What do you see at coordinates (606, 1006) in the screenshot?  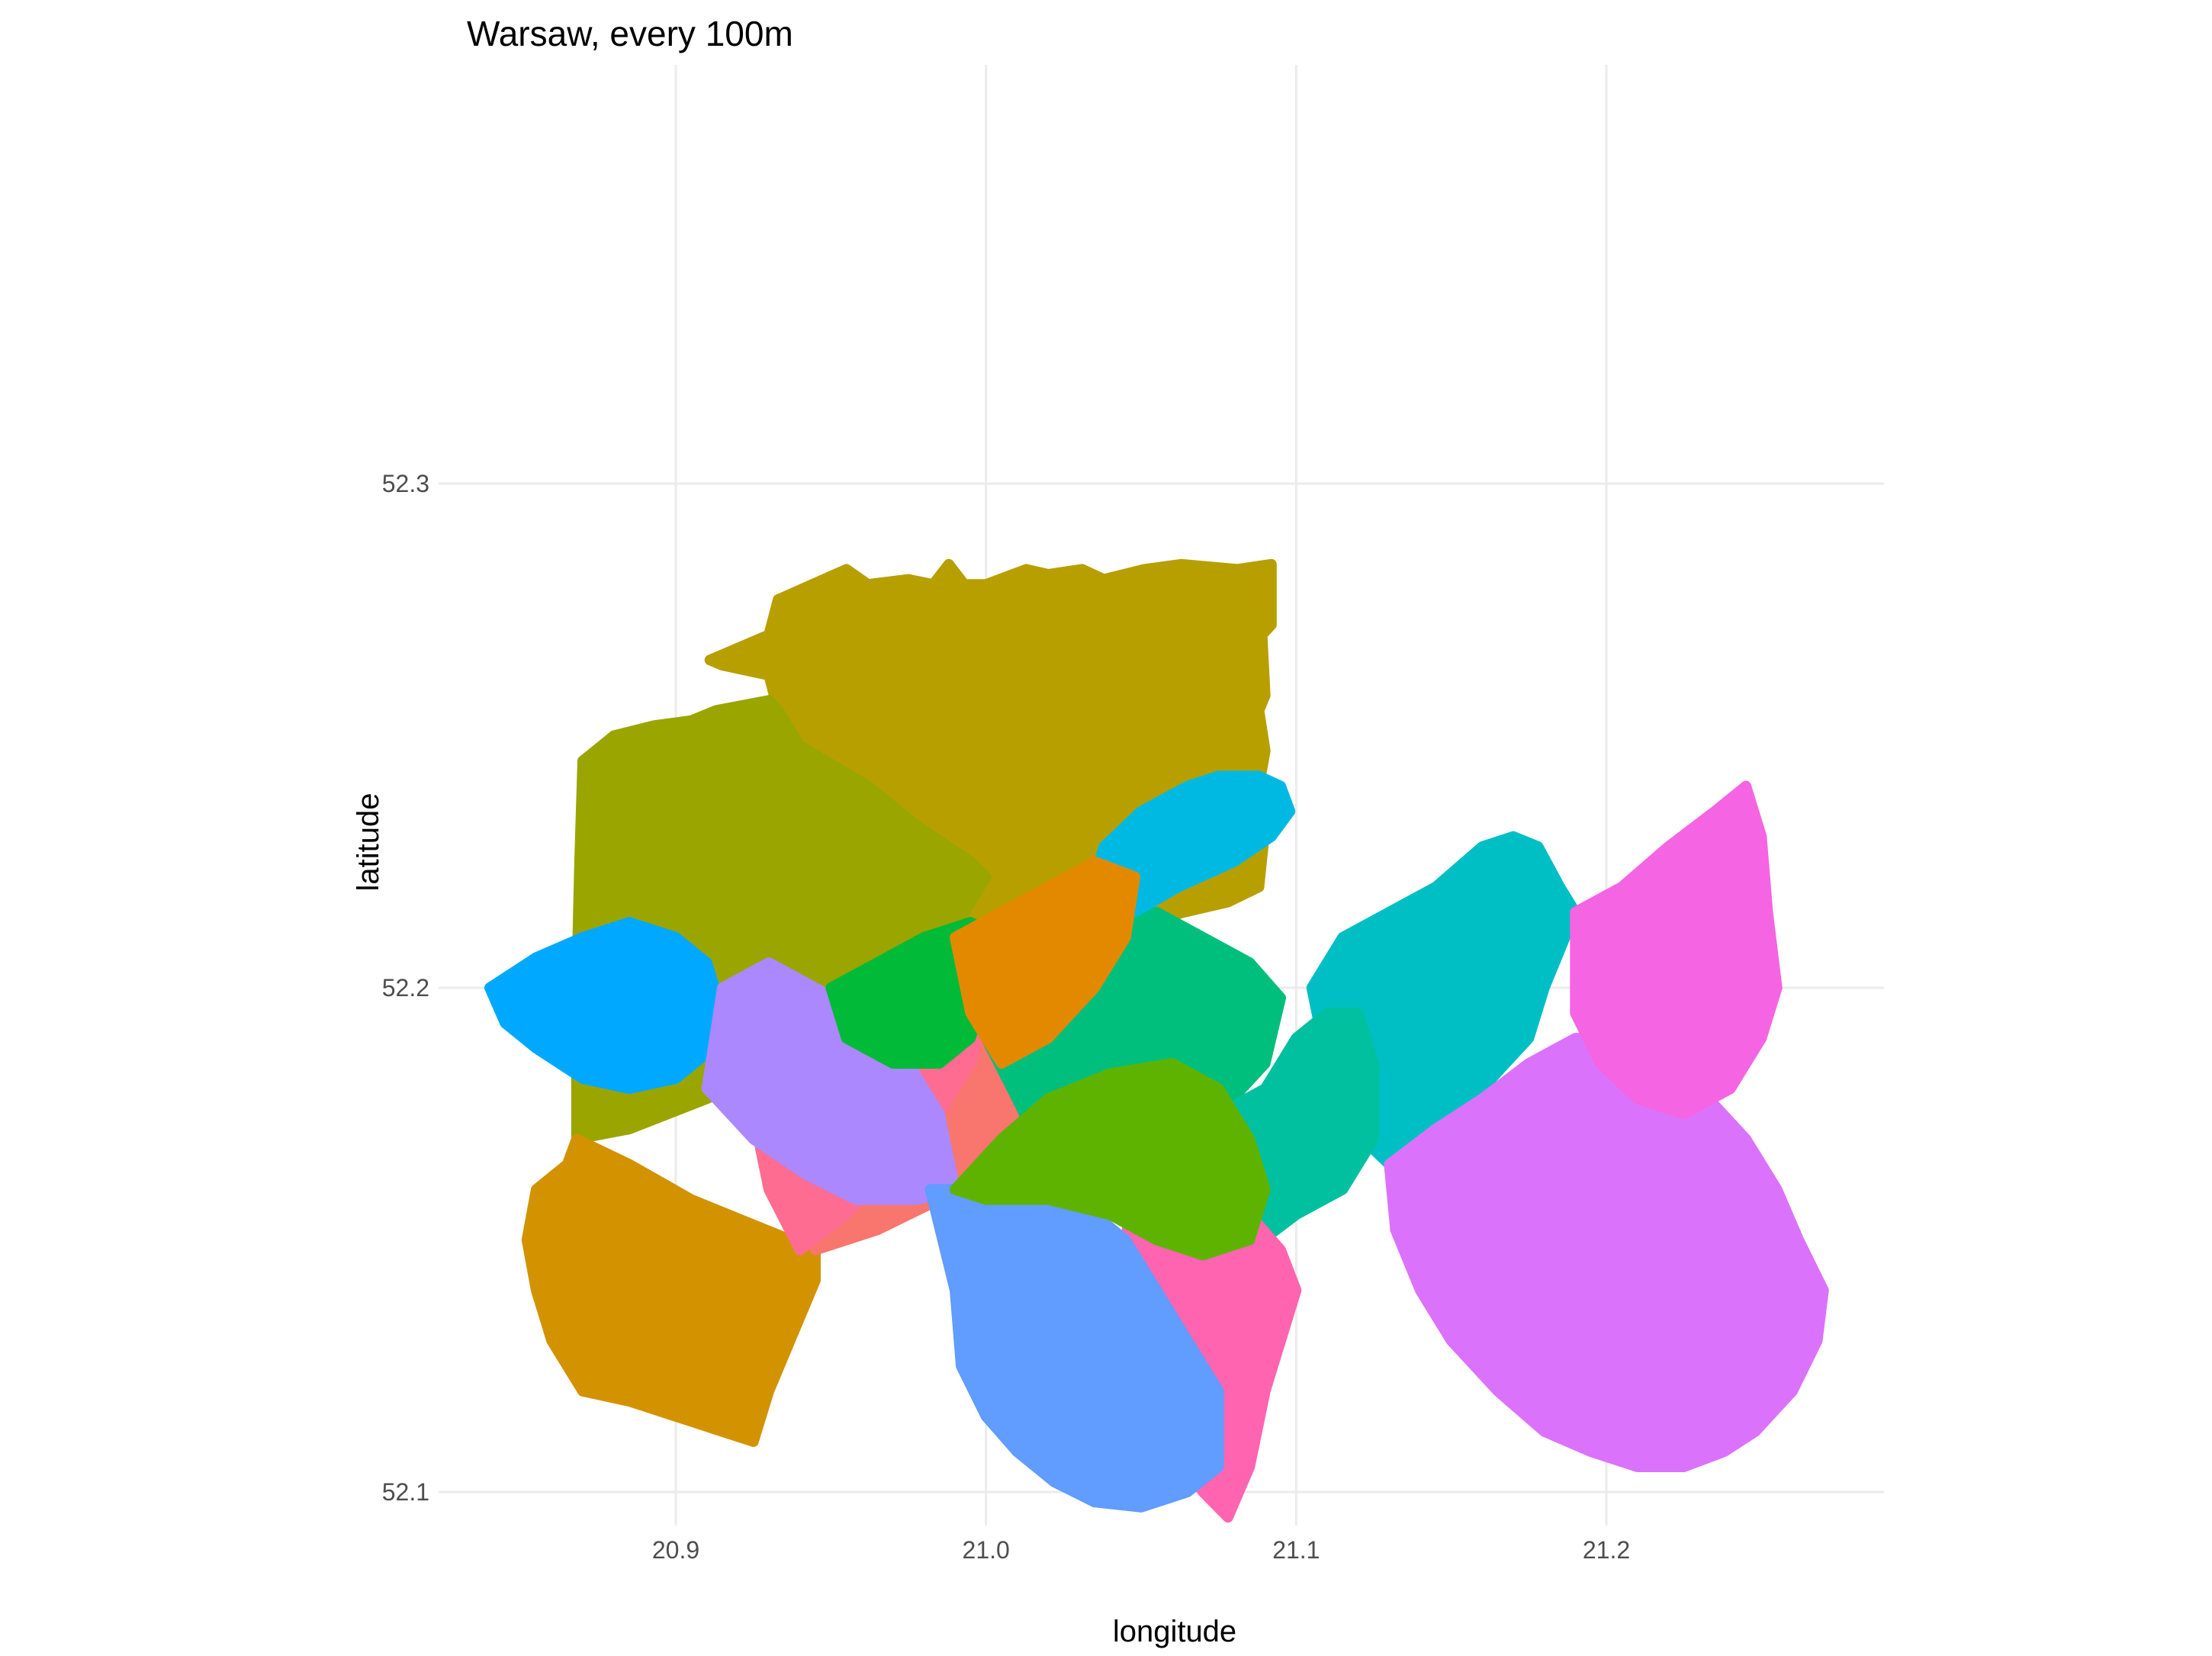 I see `district-ursus` at bounding box center [606, 1006].